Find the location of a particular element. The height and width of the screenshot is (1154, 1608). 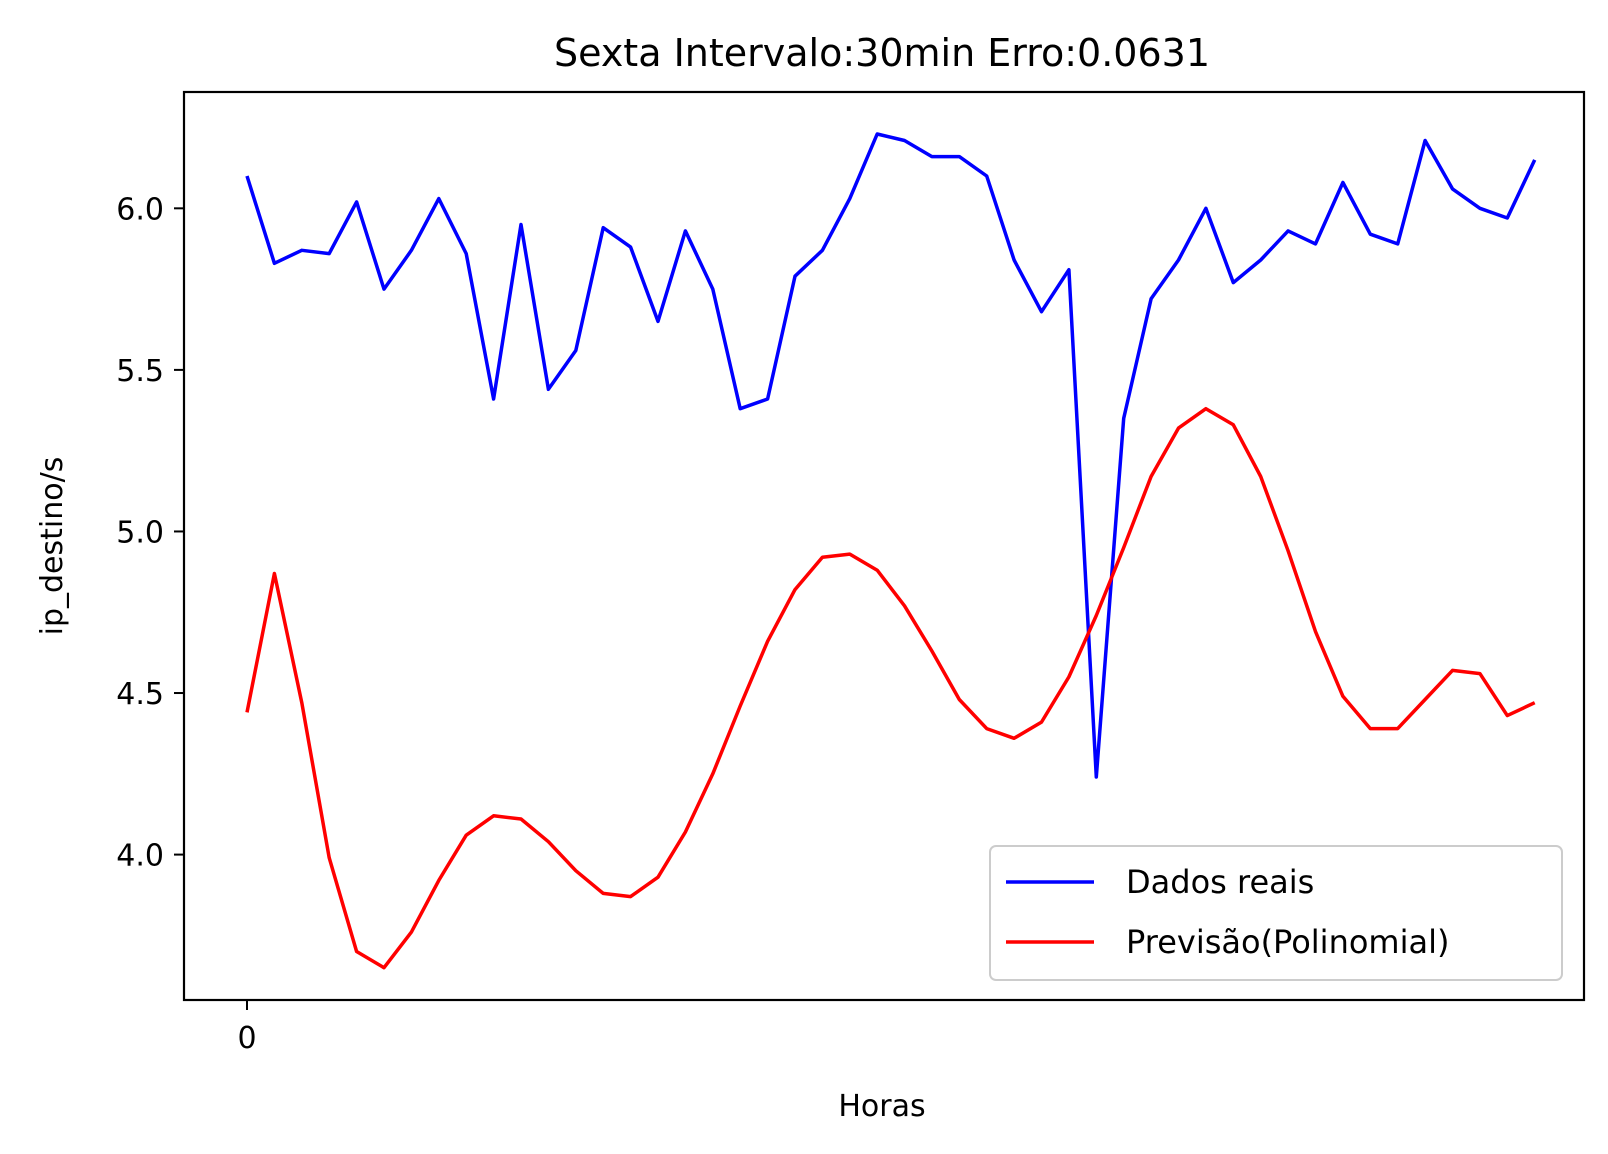

y-axis-ticks: 4.0 4.5 5.0 5.5 6.0 is located at coordinates (150, 533).